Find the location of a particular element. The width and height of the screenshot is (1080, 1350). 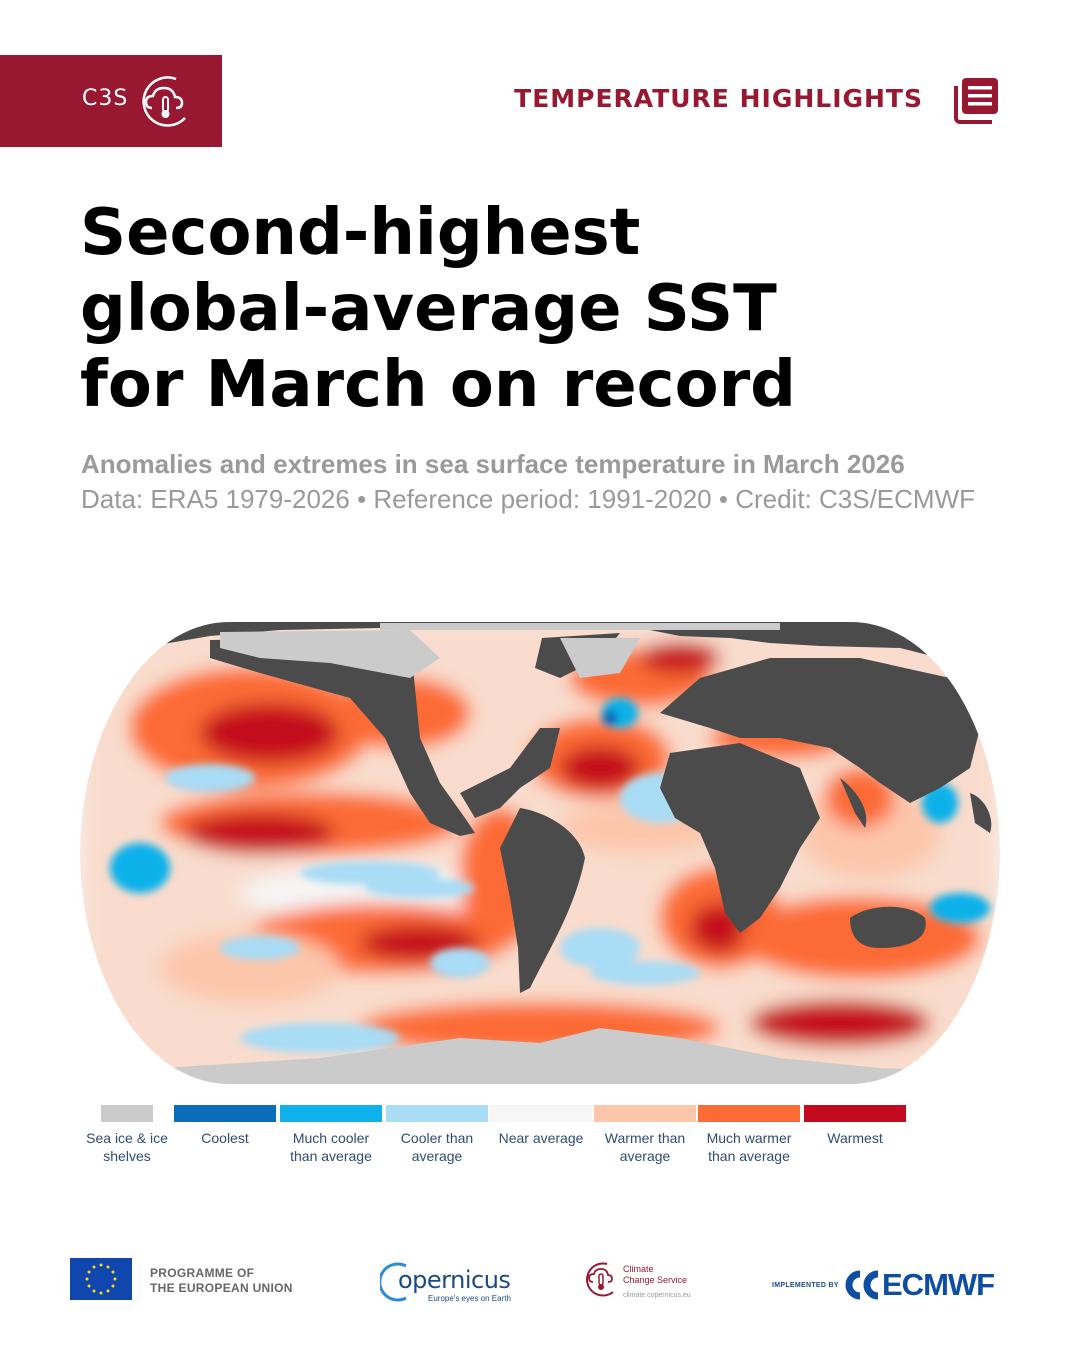

headline-line-2: global-average SST is located at coordinates (428, 309).